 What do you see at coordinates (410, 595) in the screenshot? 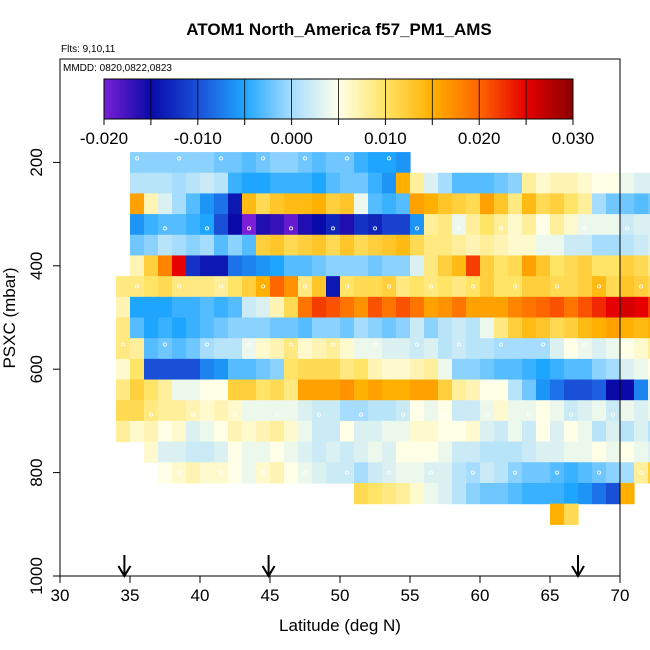
I see `x-tick-label: 55` at bounding box center [410, 595].